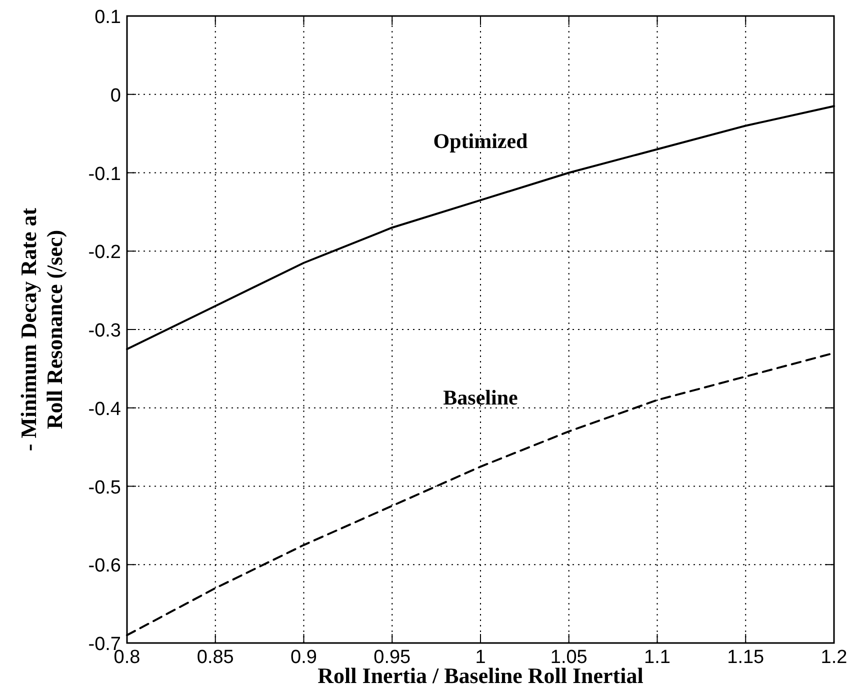 This screenshot has width=855, height=694. Describe the element at coordinates (303, 657) in the screenshot. I see `x-tick-label: 0.9` at that location.